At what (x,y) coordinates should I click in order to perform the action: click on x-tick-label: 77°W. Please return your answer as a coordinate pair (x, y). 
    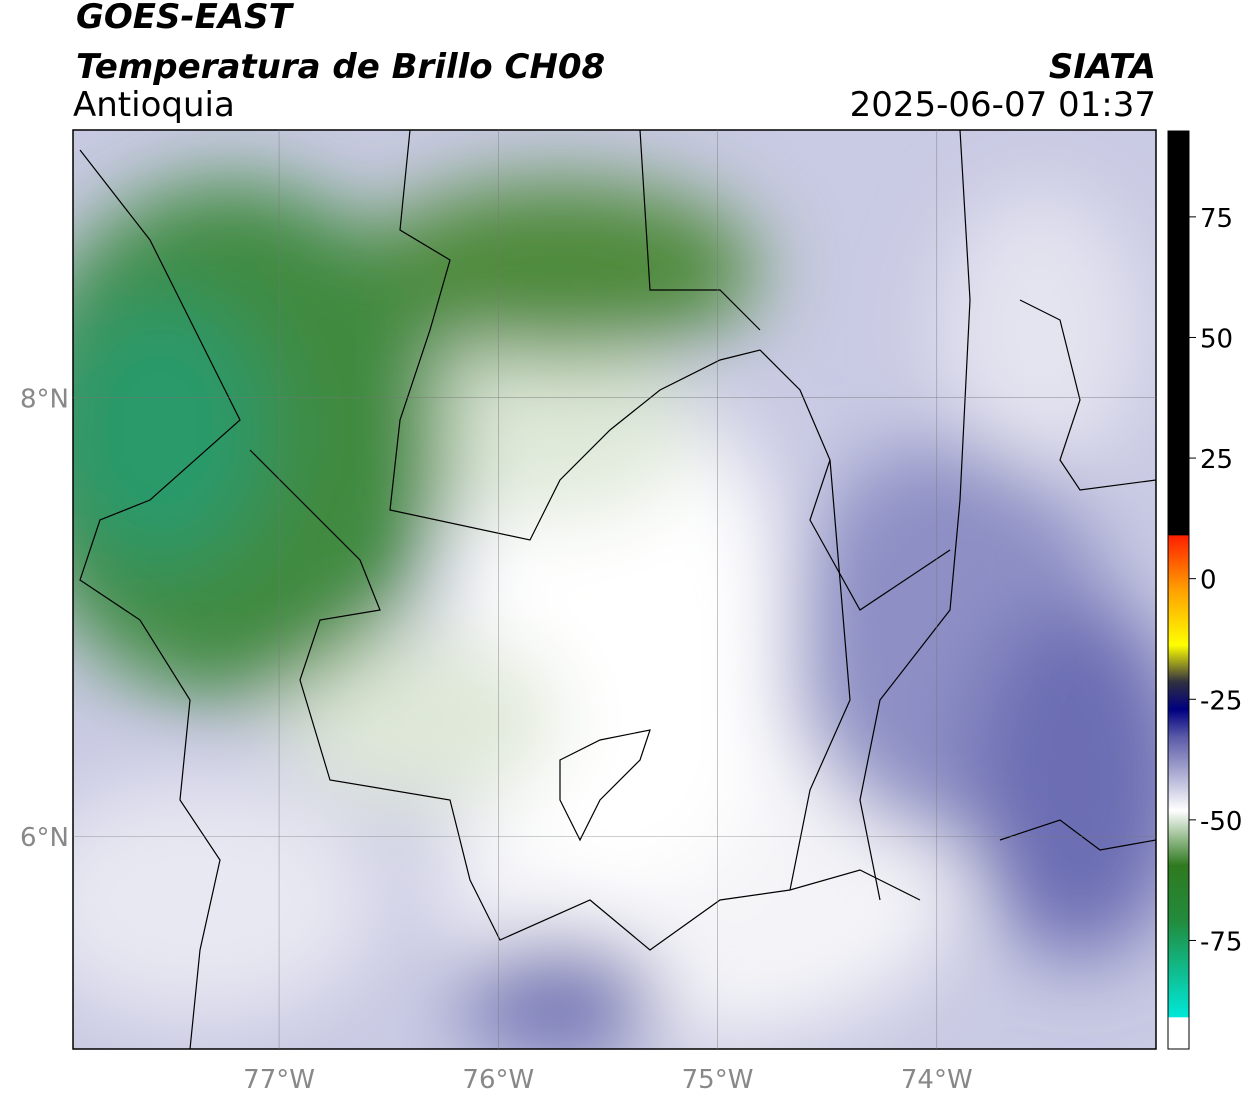
    Looking at the image, I should click on (279, 1080).